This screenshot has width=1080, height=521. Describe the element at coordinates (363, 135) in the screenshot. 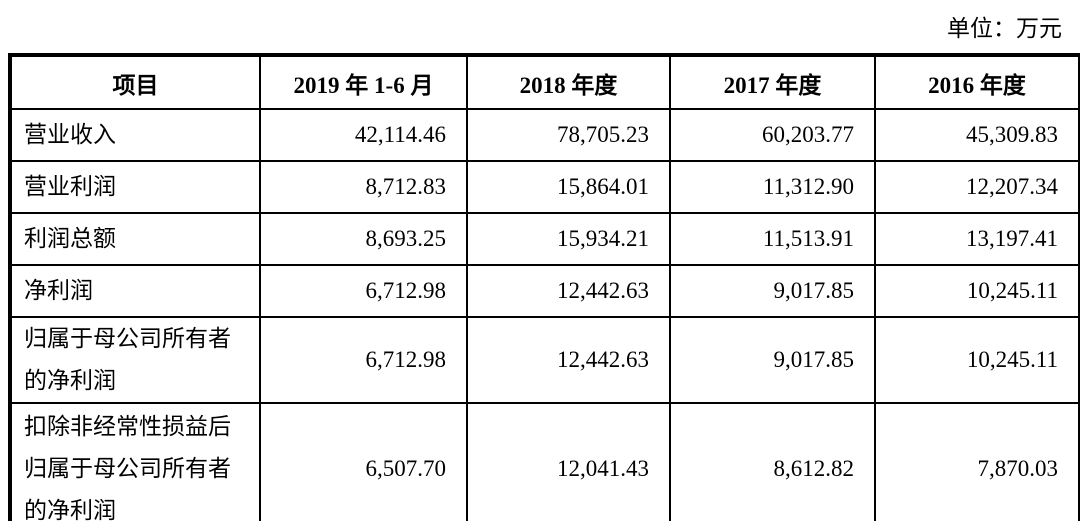

I see `cell-value: 42,114.46` at that location.